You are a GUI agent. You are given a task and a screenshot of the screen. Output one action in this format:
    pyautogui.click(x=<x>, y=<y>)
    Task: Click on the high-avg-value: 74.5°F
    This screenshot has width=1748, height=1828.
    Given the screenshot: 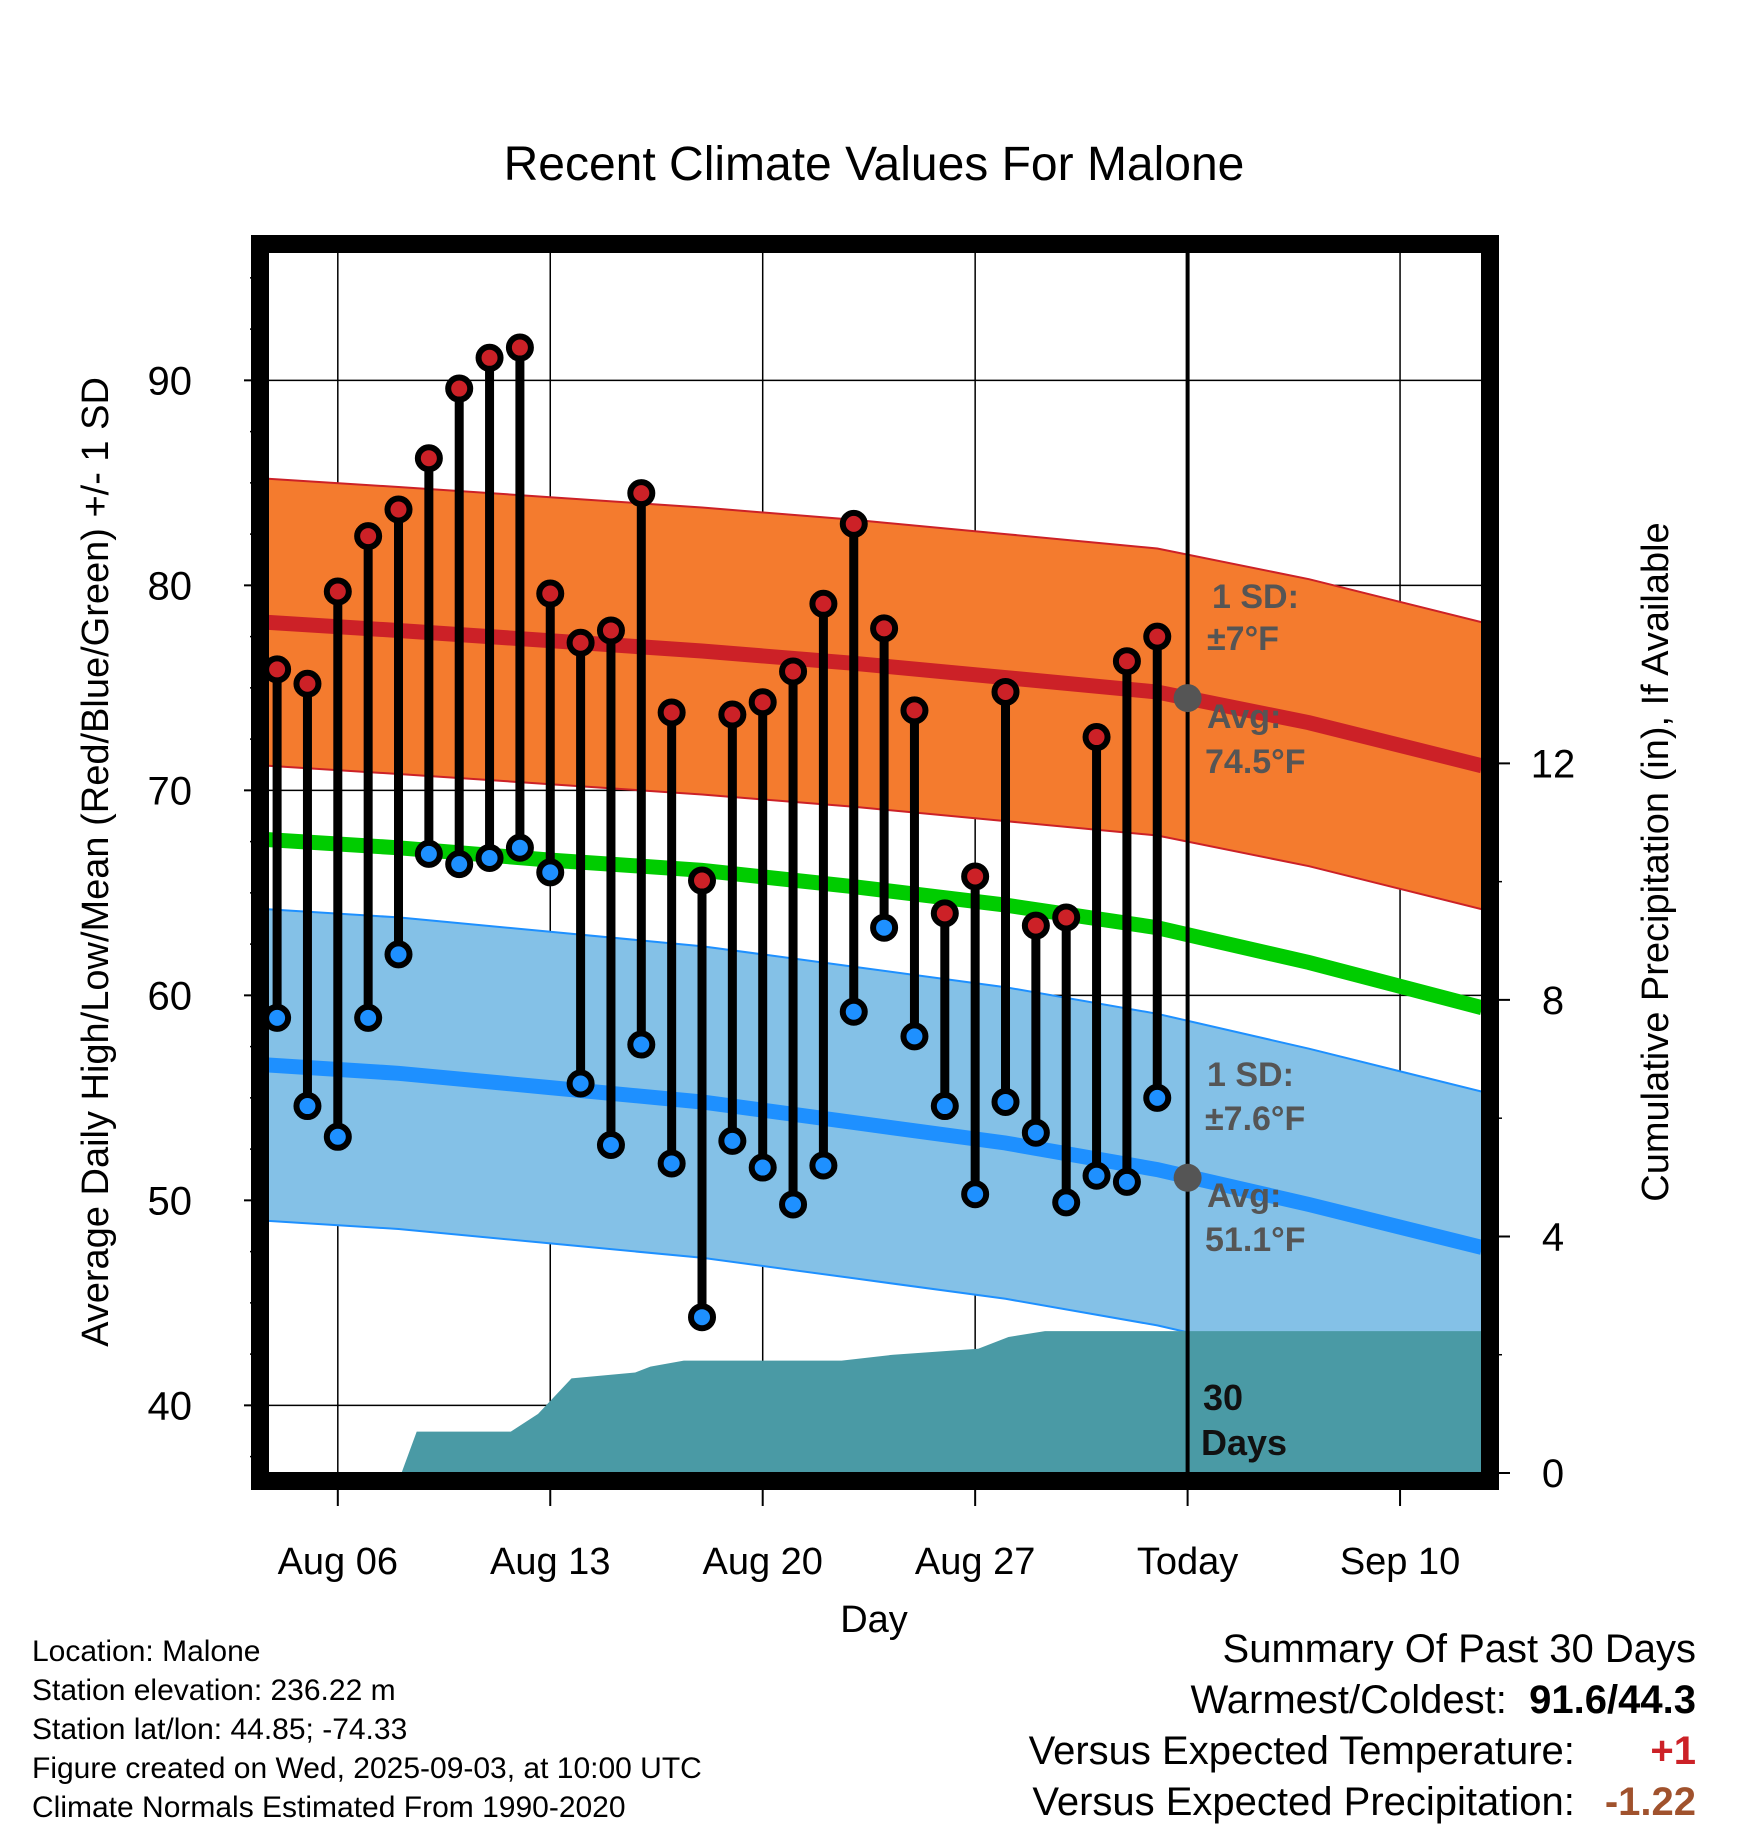 What is the action you would take?
    pyautogui.click(x=1255, y=762)
    